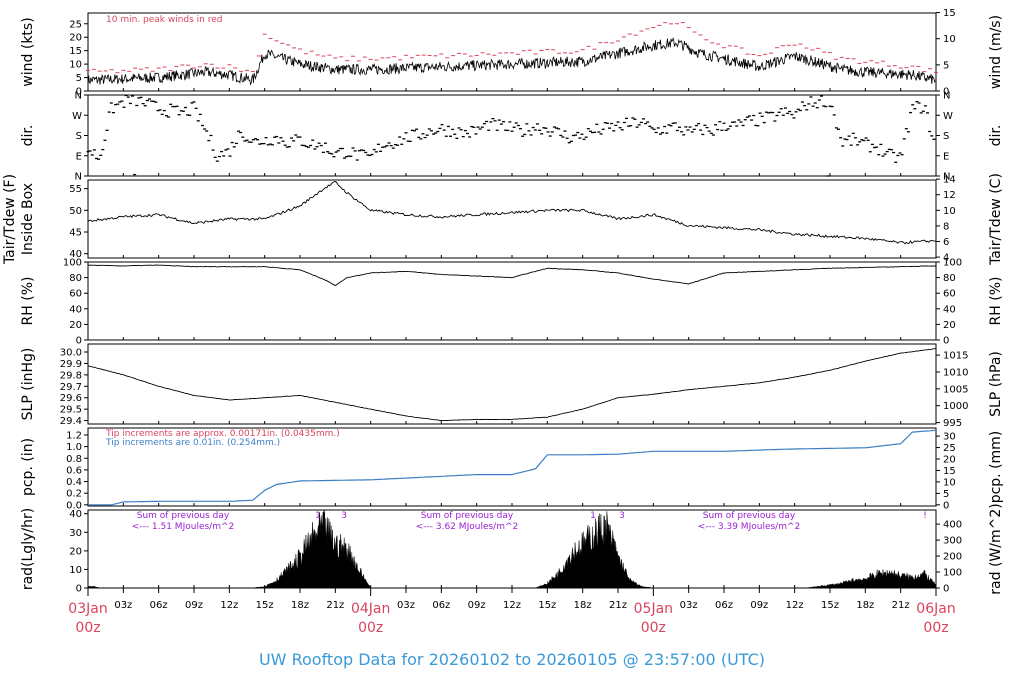  What do you see at coordinates (79, 589) in the screenshot?
I see `rad-ytick-label-left: 0` at bounding box center [79, 589].